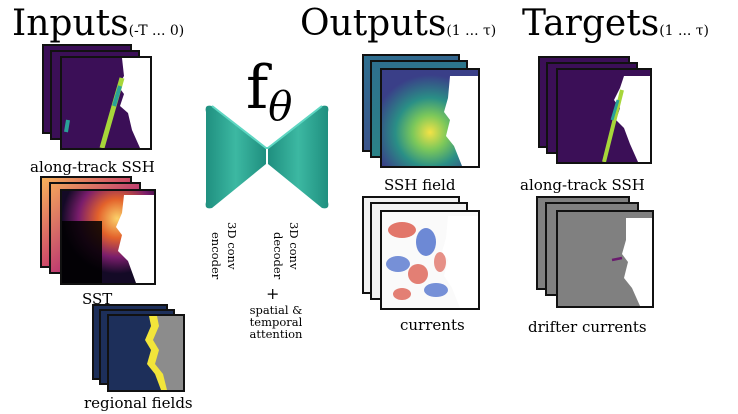  I want to click on ssh-field-label: SSH field, so click(420, 185).